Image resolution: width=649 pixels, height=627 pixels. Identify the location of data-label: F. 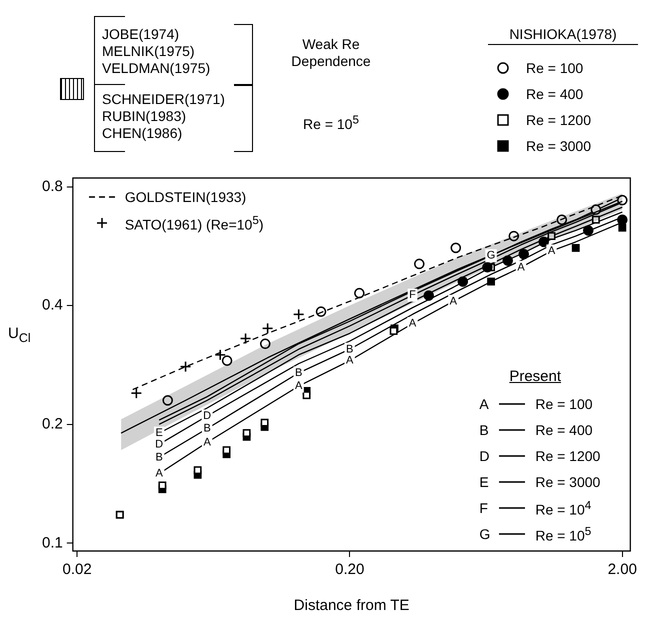
(412, 295).